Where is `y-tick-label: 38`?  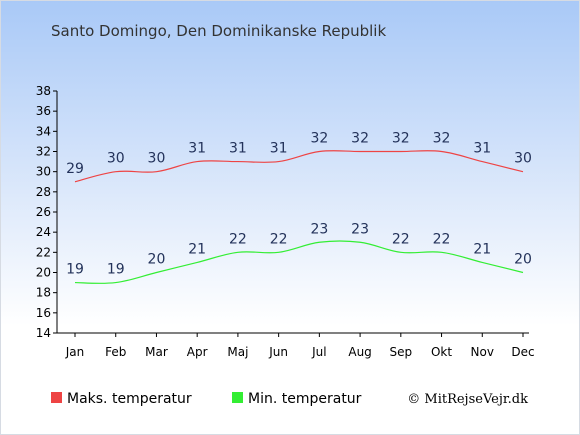
y-tick-label: 38 is located at coordinates (43, 91).